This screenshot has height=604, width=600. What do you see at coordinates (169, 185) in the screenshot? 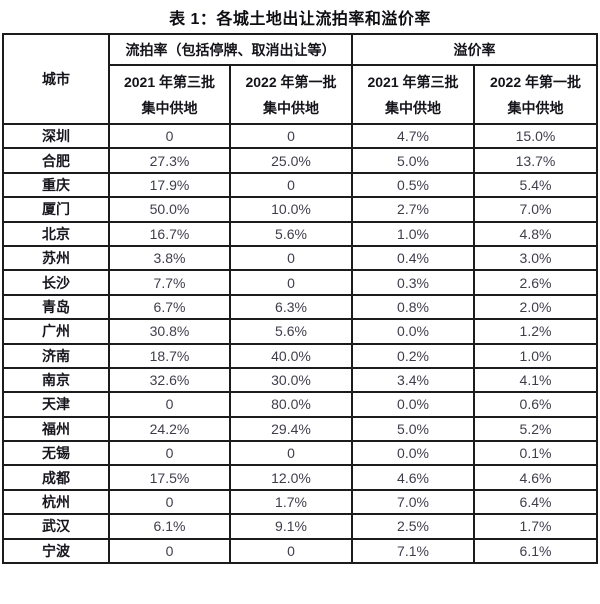
I see `value-cell-failure-2021: 17.9%` at bounding box center [169, 185].